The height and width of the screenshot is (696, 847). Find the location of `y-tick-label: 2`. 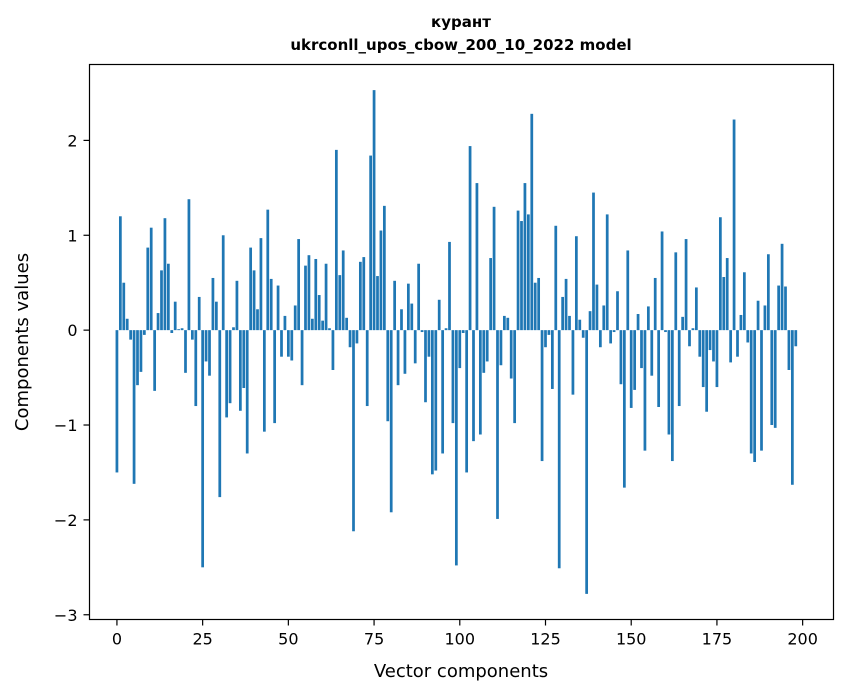

y-tick-label: 2 is located at coordinates (72, 140).